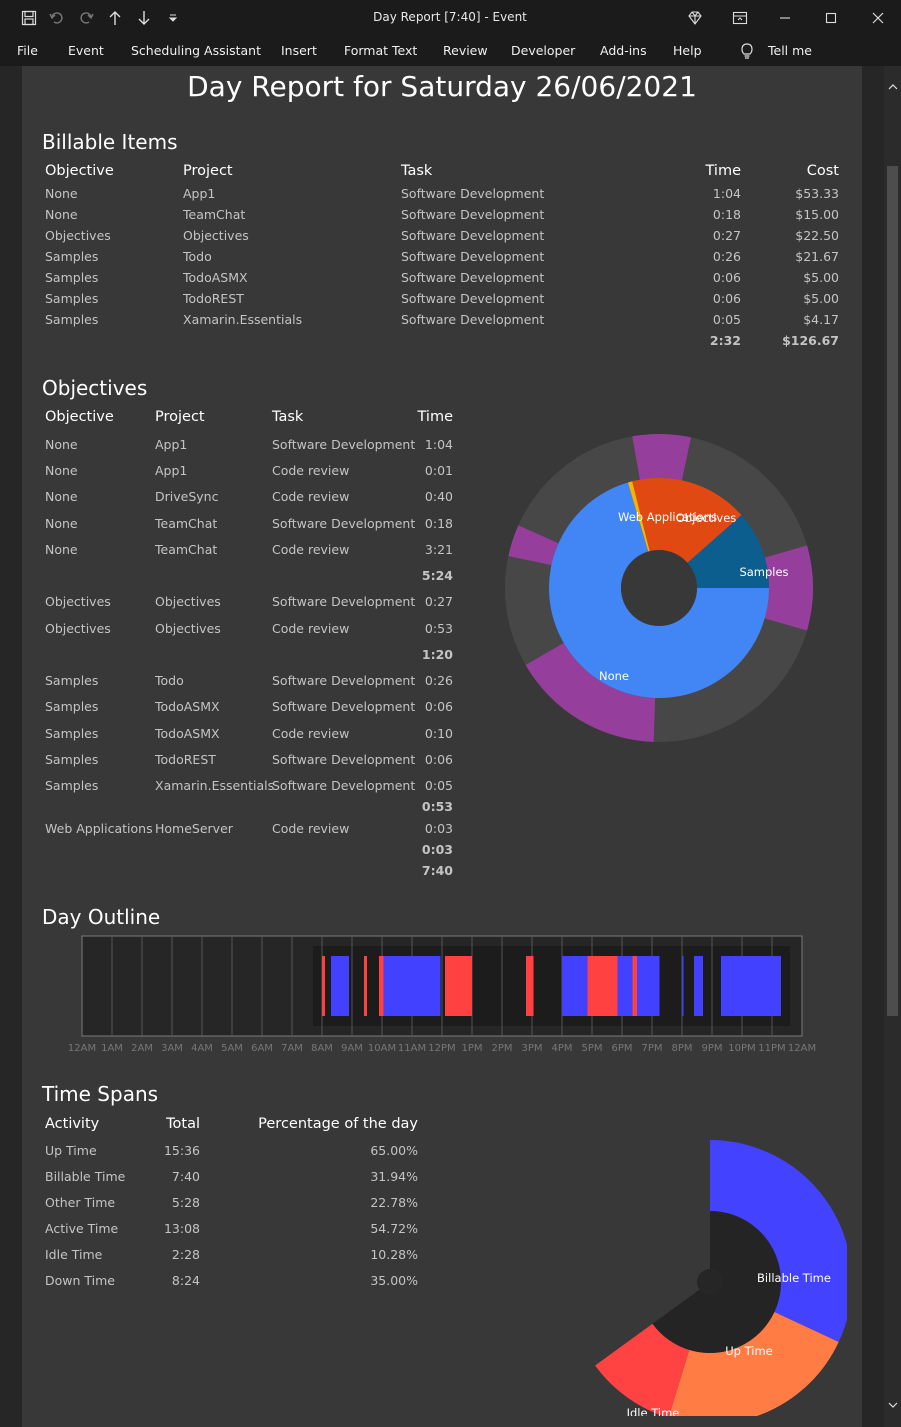 The width and height of the screenshot is (901, 1427). I want to click on table-cell: $5.00, so click(821, 277).